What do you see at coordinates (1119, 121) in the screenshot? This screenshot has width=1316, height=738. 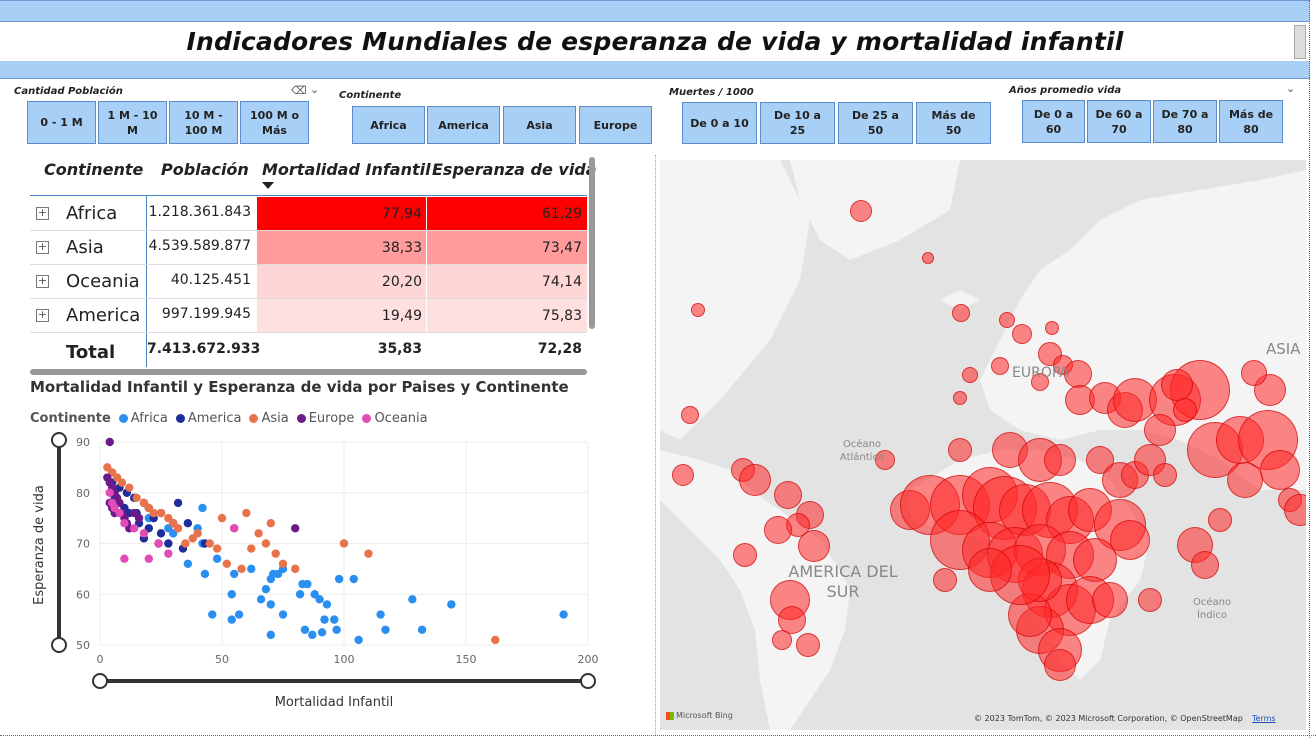 I see `slicer-anios-option-2: De 60 a 70` at bounding box center [1119, 121].